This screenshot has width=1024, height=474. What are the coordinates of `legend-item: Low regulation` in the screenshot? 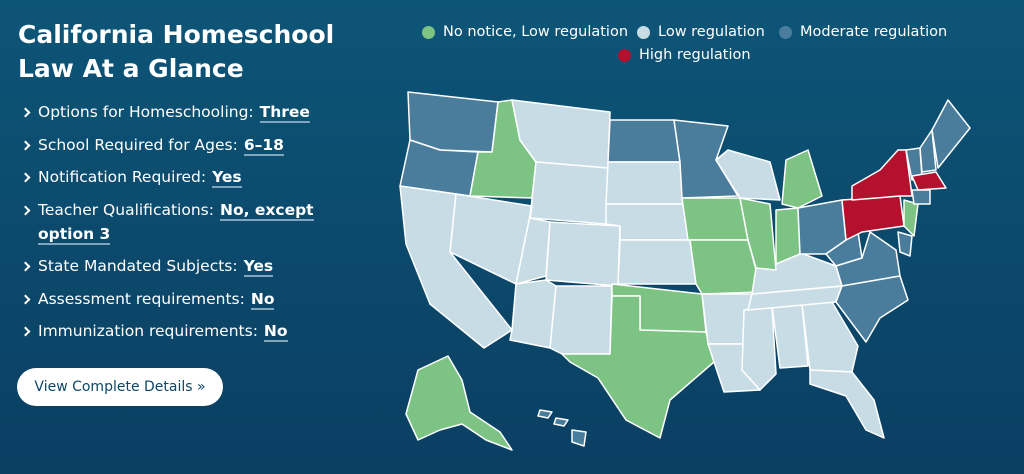 It's located at (701, 32).